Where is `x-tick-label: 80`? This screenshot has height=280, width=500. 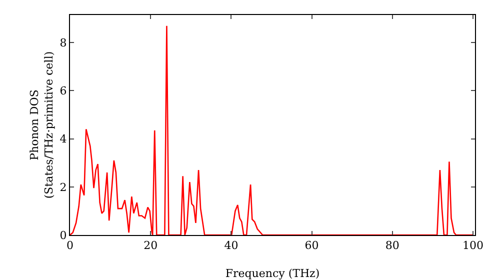 x-tick-label: 80 is located at coordinates (392, 245).